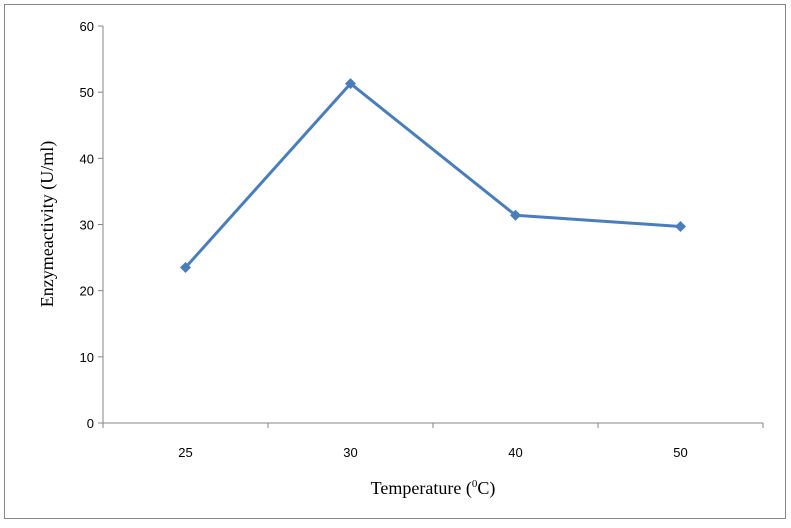  What do you see at coordinates (90, 423) in the screenshot?
I see `y-tick-label: 0` at bounding box center [90, 423].